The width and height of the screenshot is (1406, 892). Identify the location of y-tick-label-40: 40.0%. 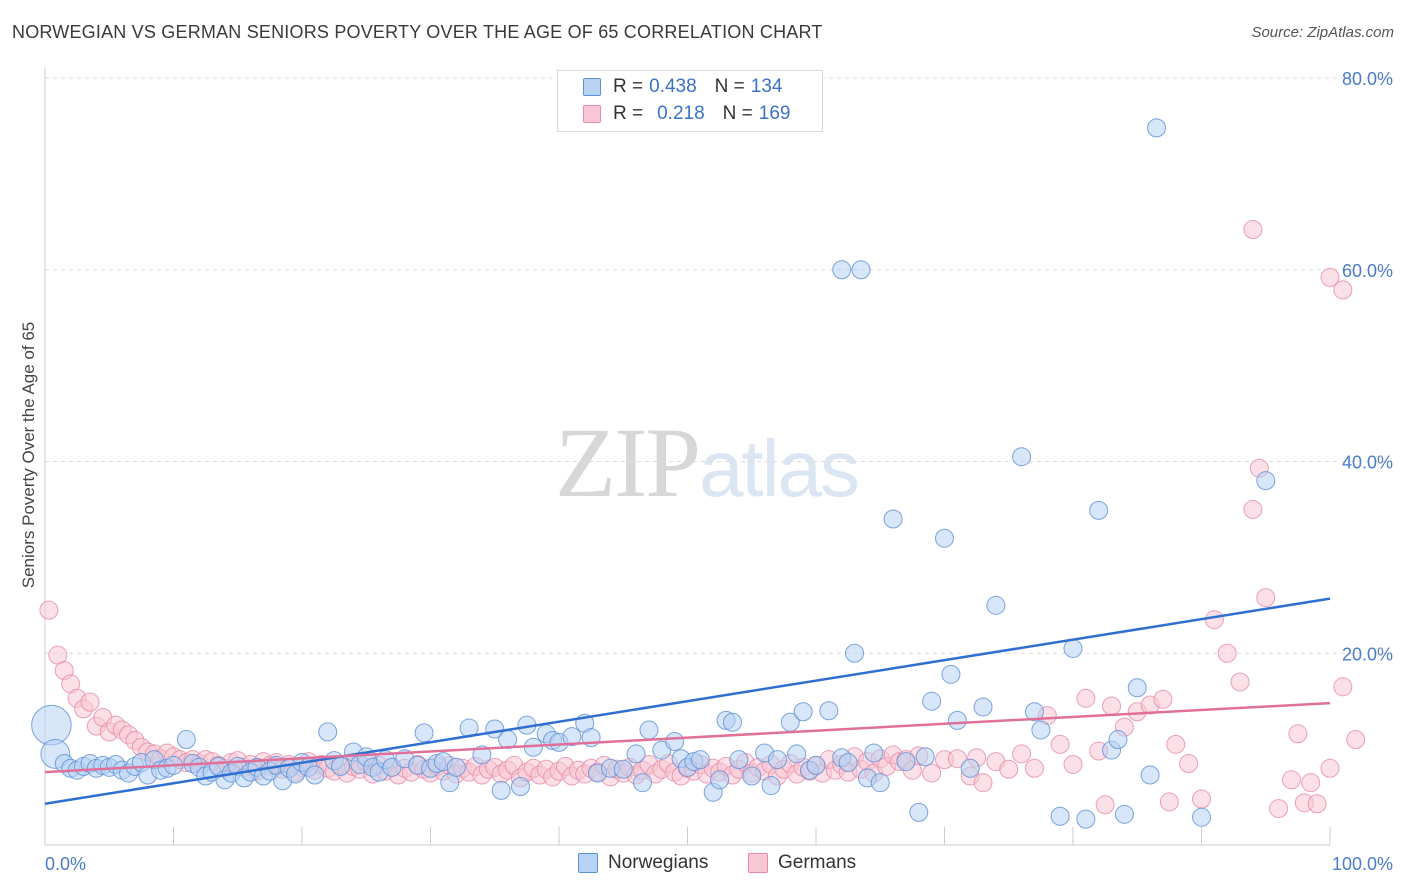
(1367, 463).